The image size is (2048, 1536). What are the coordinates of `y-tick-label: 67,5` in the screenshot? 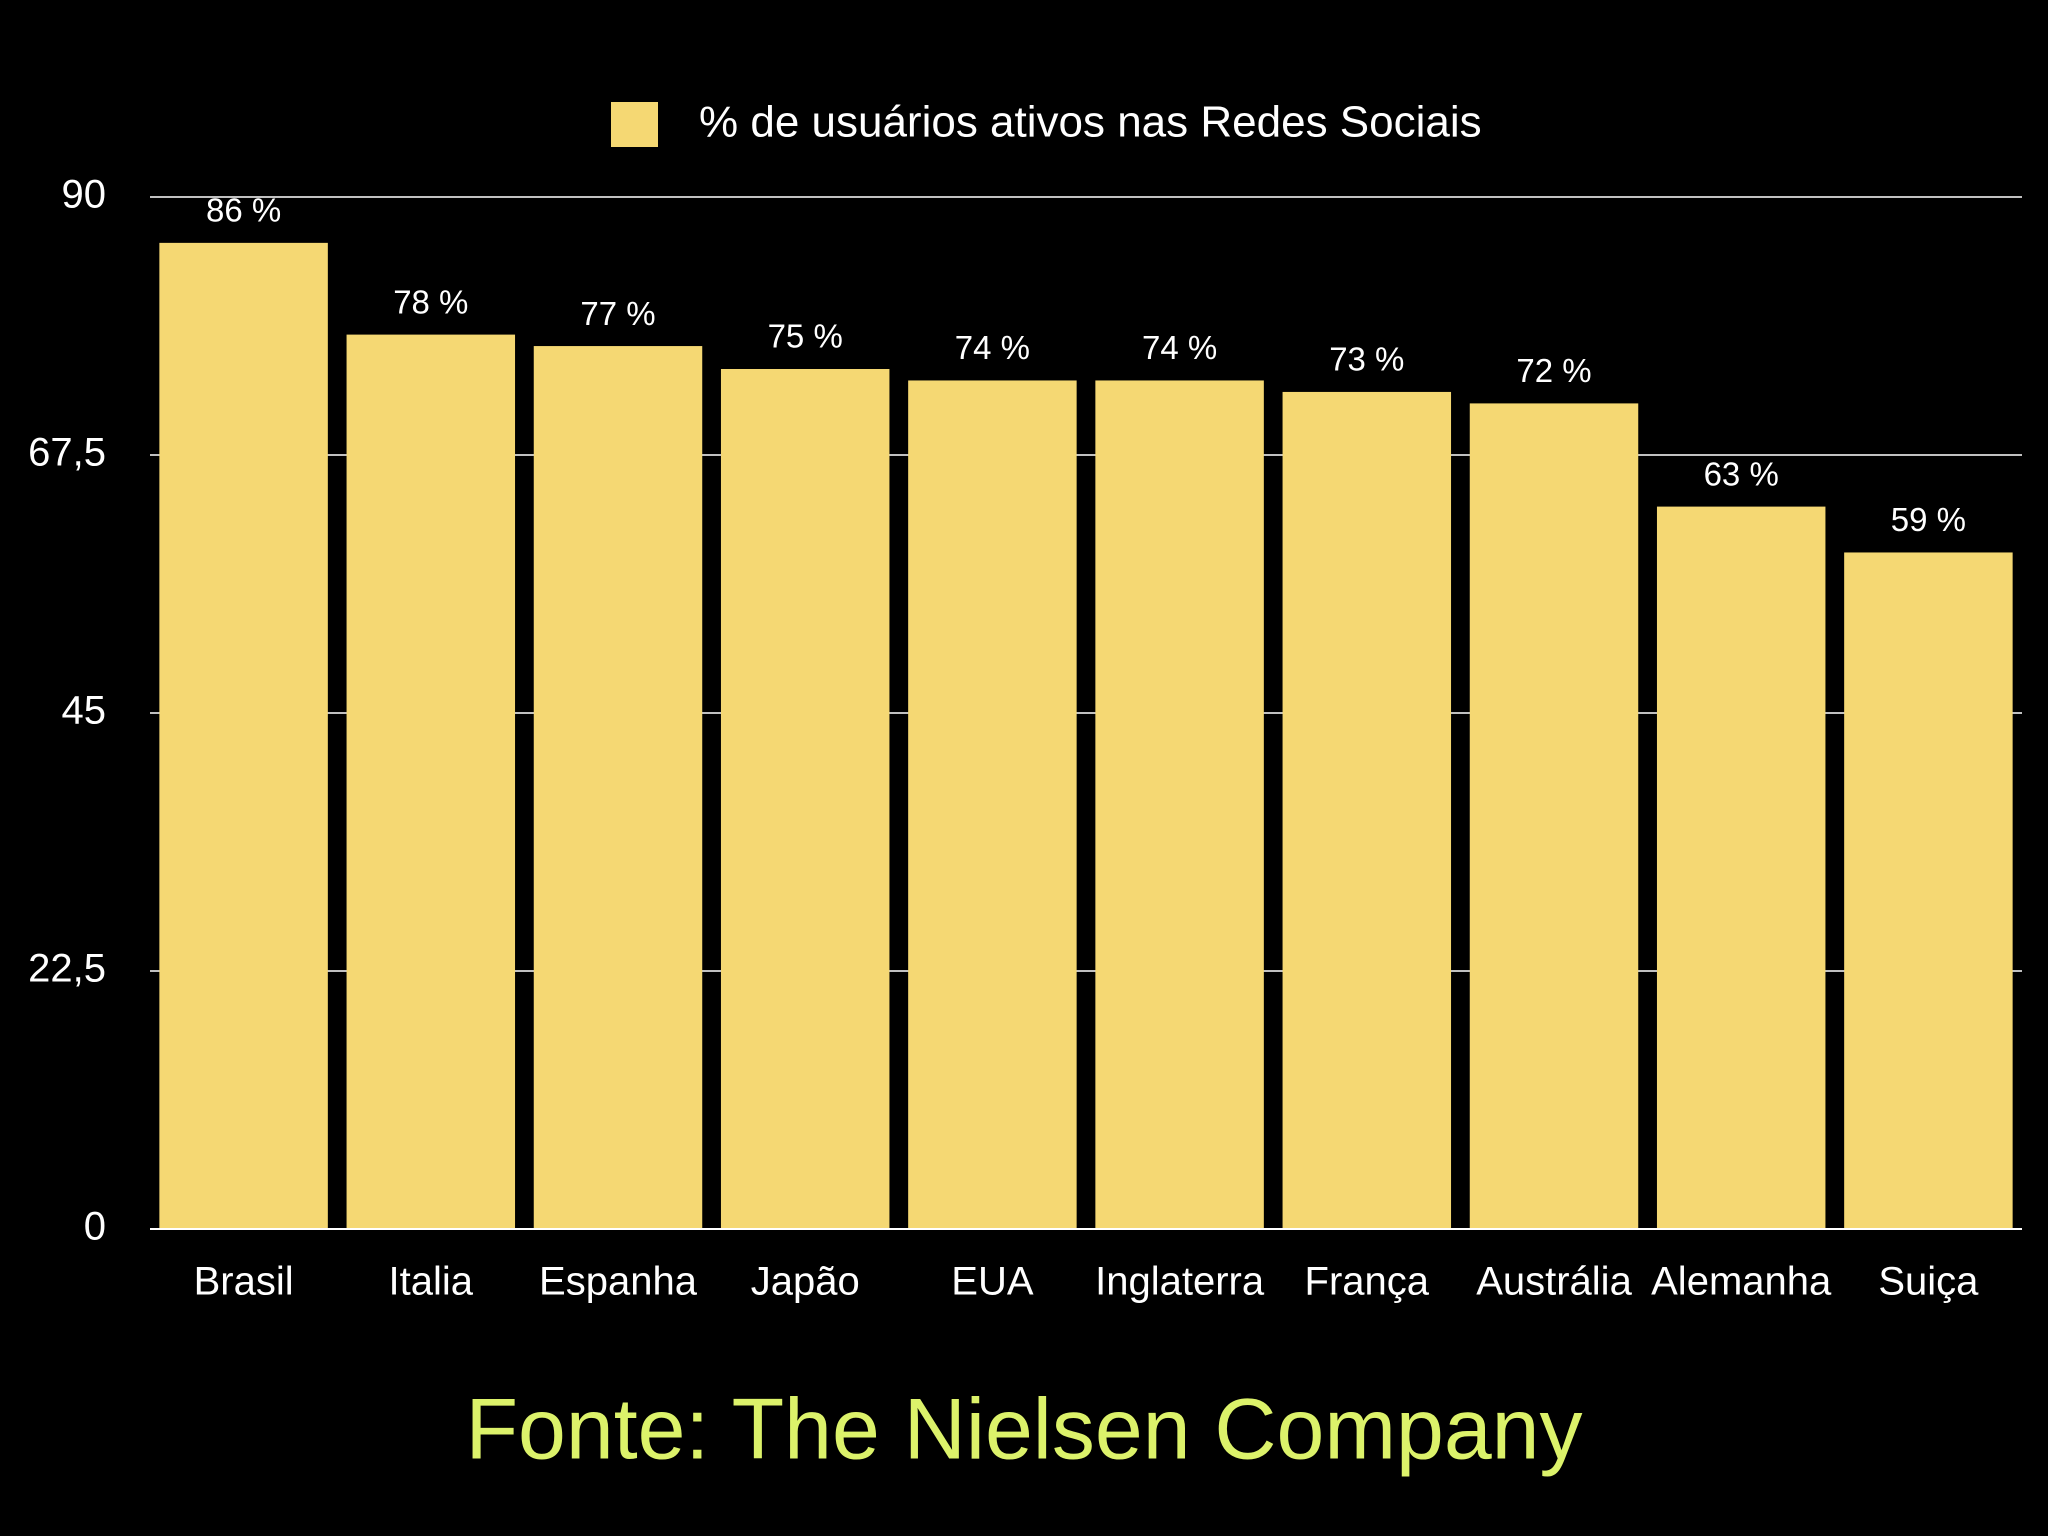 It's located at (67, 453).